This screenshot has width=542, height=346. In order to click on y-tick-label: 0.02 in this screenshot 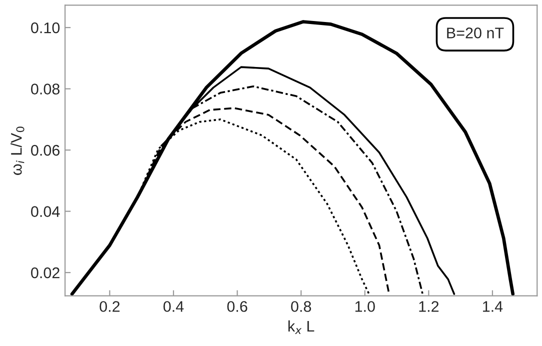, I will do `click(45, 272)`.